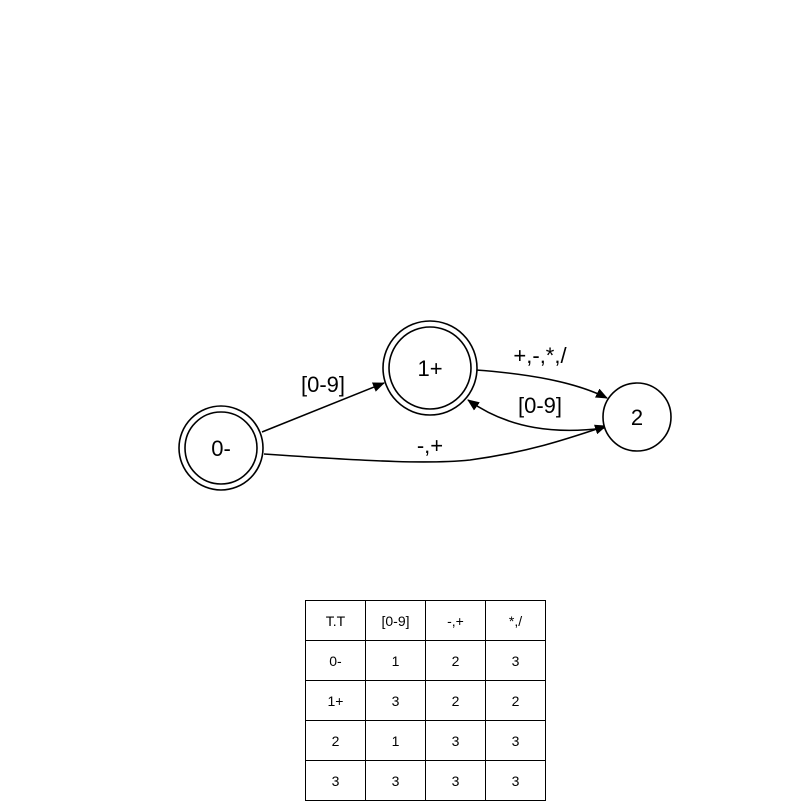  I want to click on table-header-cell: [0-9], so click(395, 620).